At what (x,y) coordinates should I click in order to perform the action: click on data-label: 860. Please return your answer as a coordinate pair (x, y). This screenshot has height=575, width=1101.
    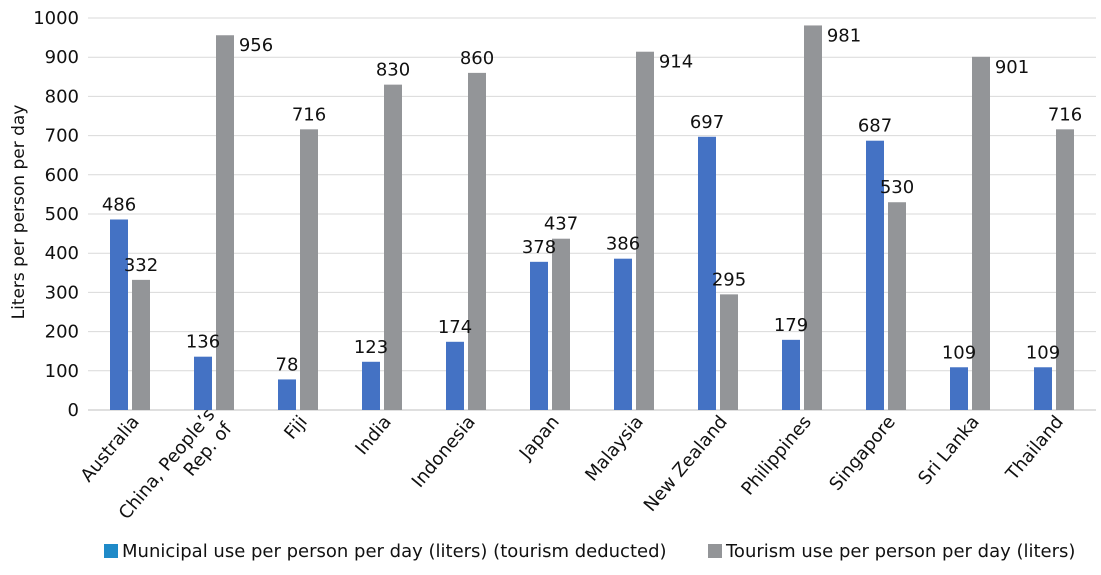
    Looking at the image, I should click on (477, 58).